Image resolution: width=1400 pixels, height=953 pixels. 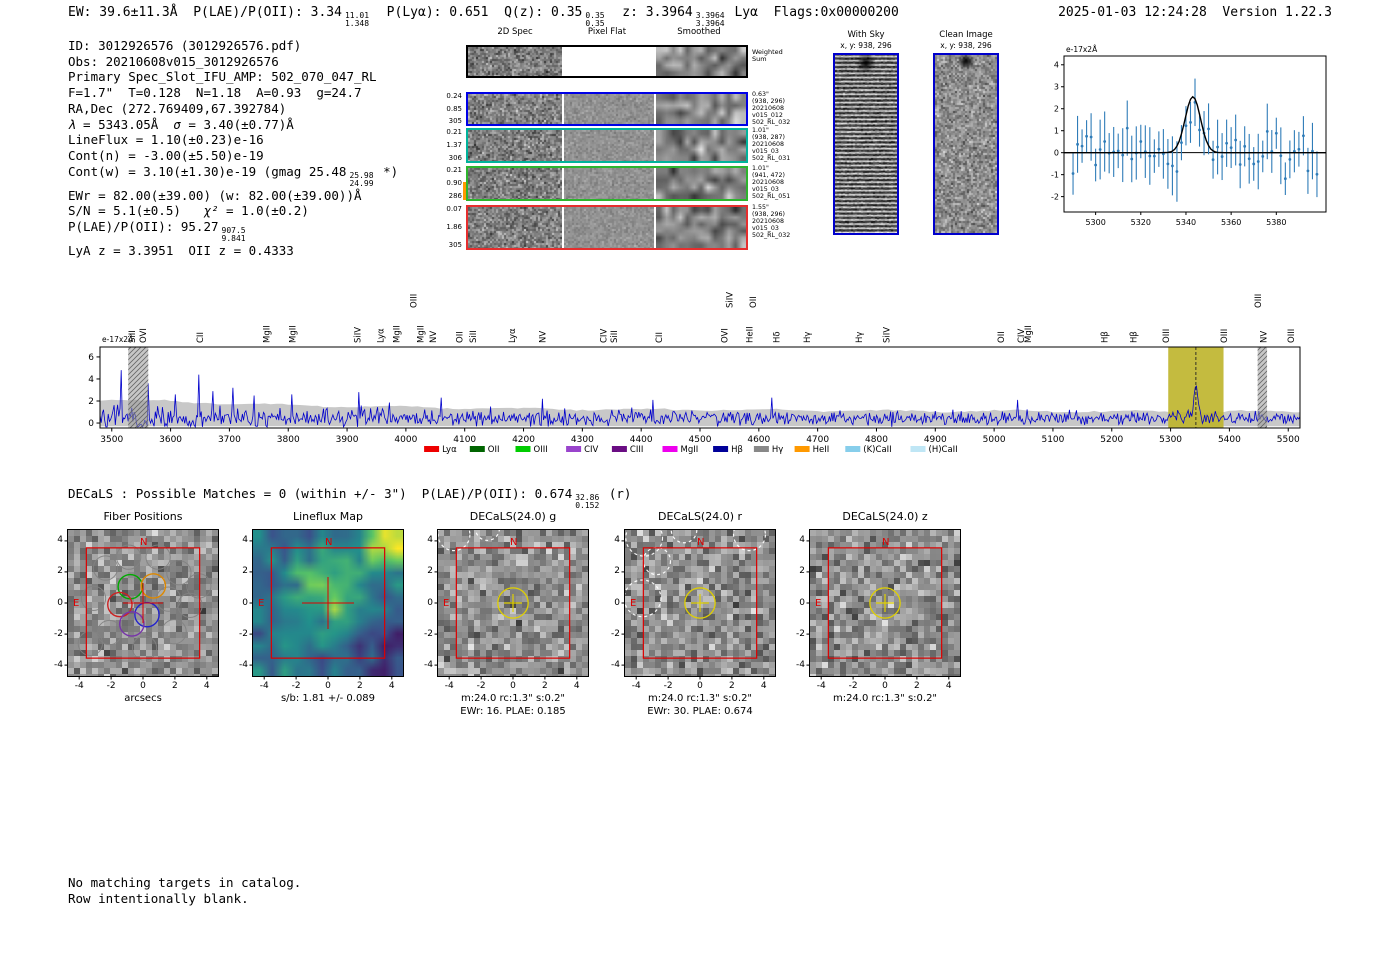 I want to click on x-tick-label: 5200, so click(x=1111, y=440).